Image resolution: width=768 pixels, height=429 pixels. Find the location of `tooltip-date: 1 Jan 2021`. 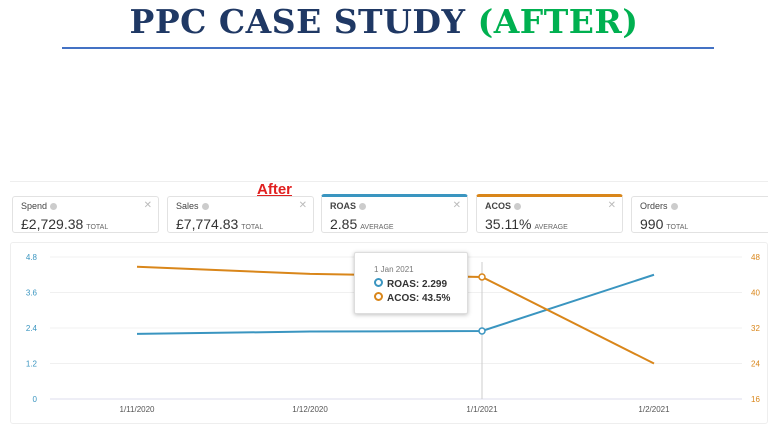

tooltip-date: 1 Jan 2021 is located at coordinates (394, 269).